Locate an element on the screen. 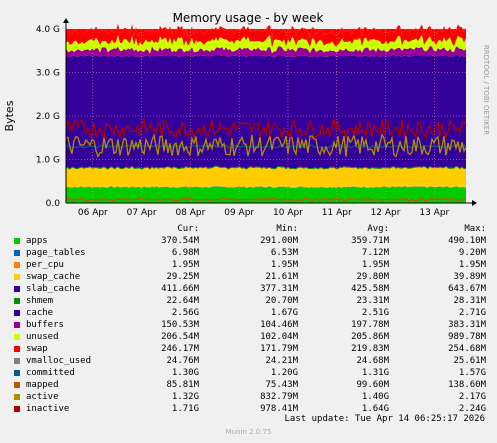  legend-cur: 1.30G is located at coordinates (185, 373).